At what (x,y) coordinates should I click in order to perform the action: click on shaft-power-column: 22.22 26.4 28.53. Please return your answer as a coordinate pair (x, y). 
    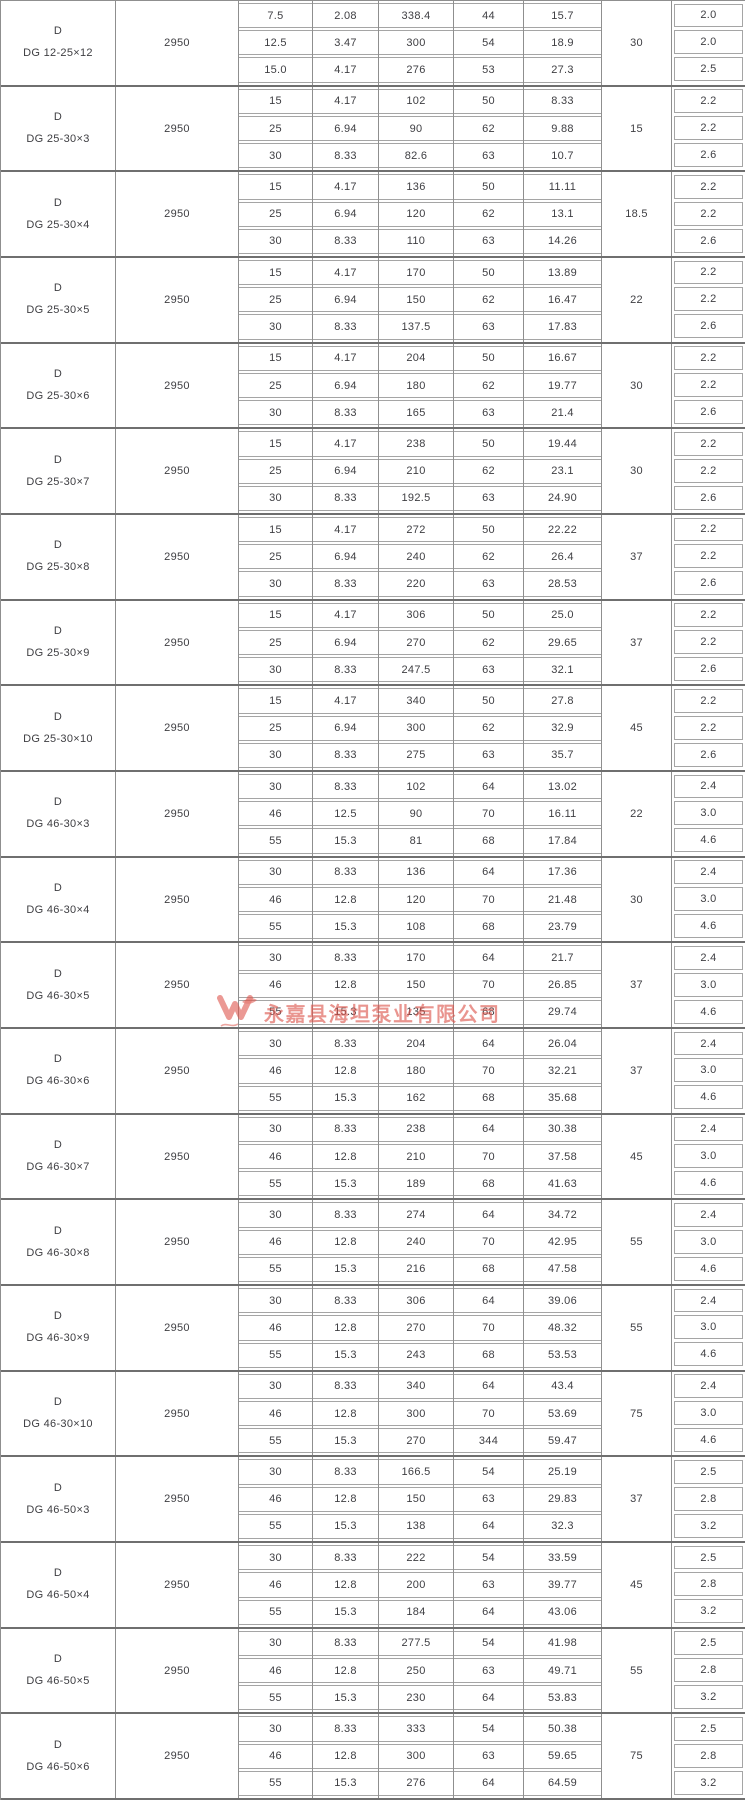
    Looking at the image, I should click on (563, 557).